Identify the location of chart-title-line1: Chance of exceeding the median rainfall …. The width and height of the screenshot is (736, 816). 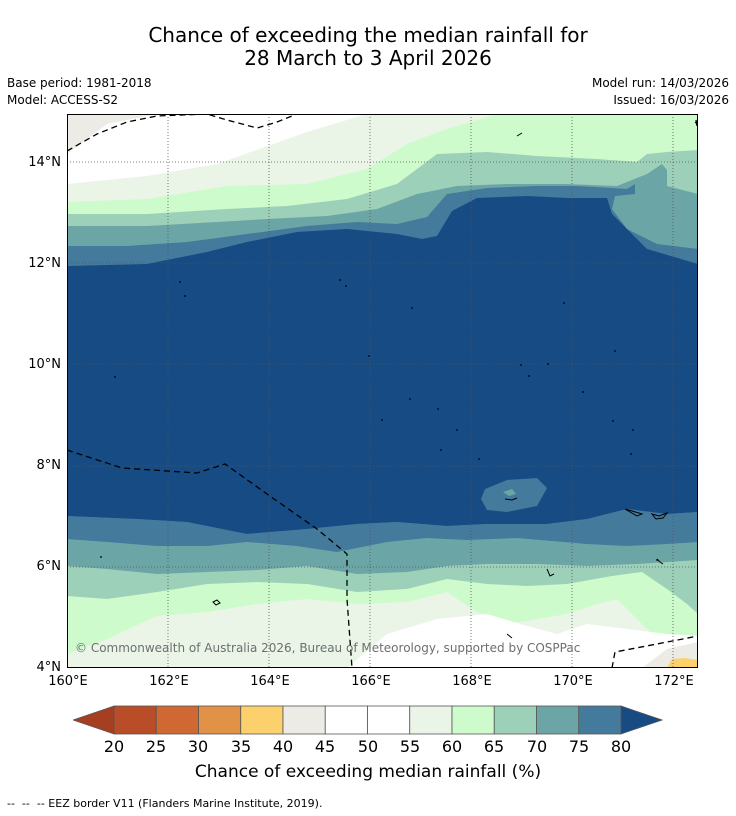
(368, 35).